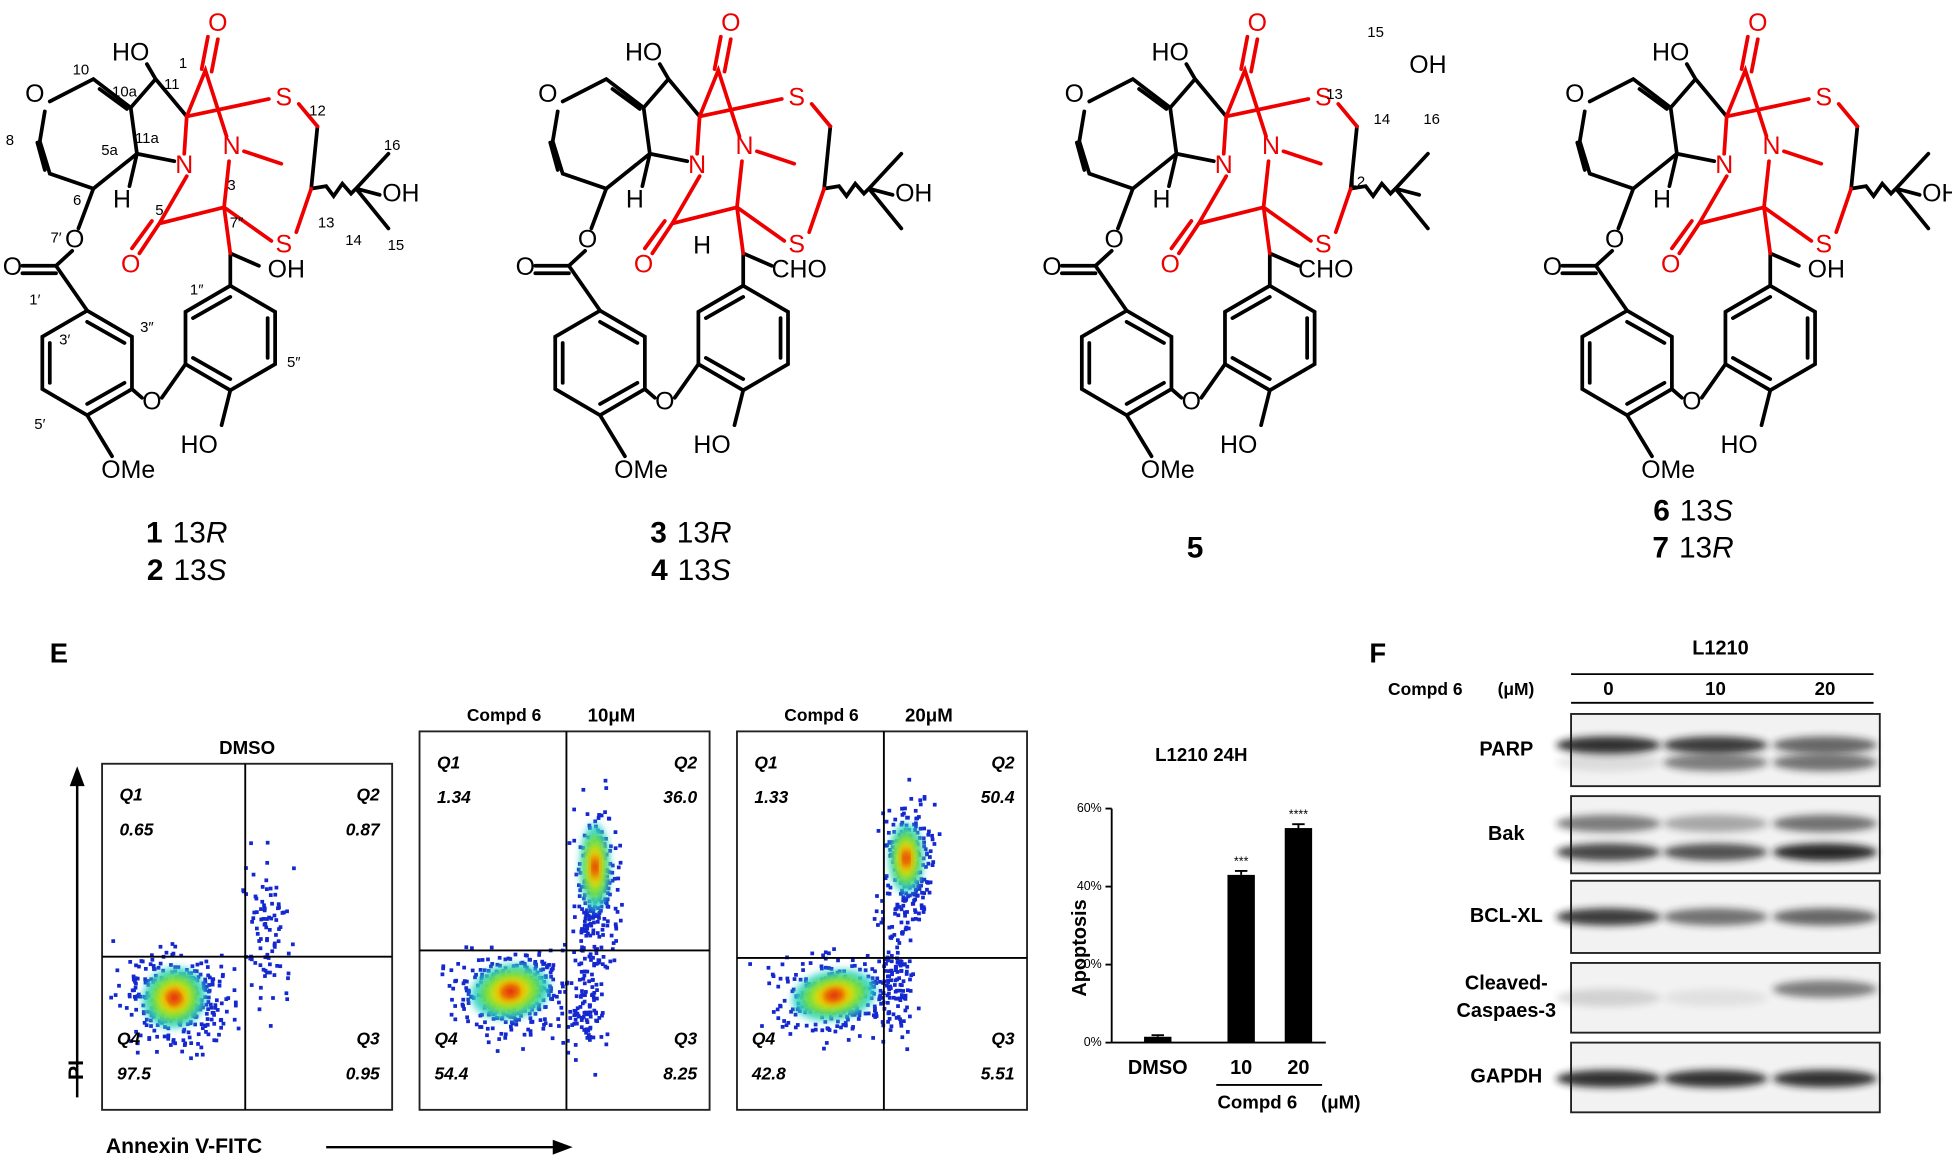 This screenshot has width=1952, height=1164. What do you see at coordinates (1506, 983) in the screenshot?
I see `blot-label: Cleaved-` at bounding box center [1506, 983].